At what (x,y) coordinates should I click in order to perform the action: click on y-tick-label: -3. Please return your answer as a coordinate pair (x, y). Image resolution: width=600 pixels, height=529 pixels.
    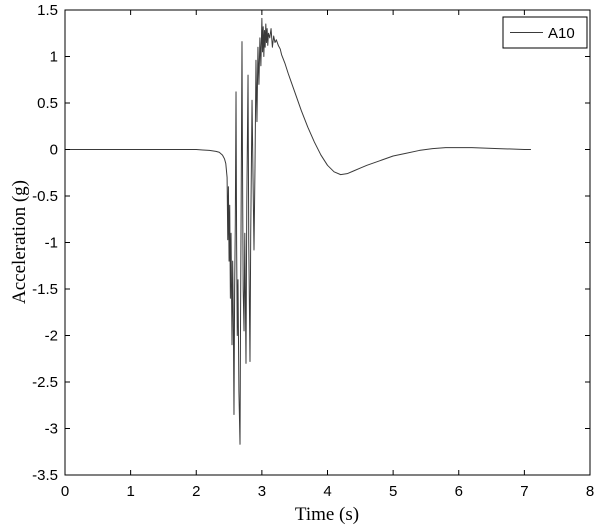
    Looking at the image, I should click on (51, 429).